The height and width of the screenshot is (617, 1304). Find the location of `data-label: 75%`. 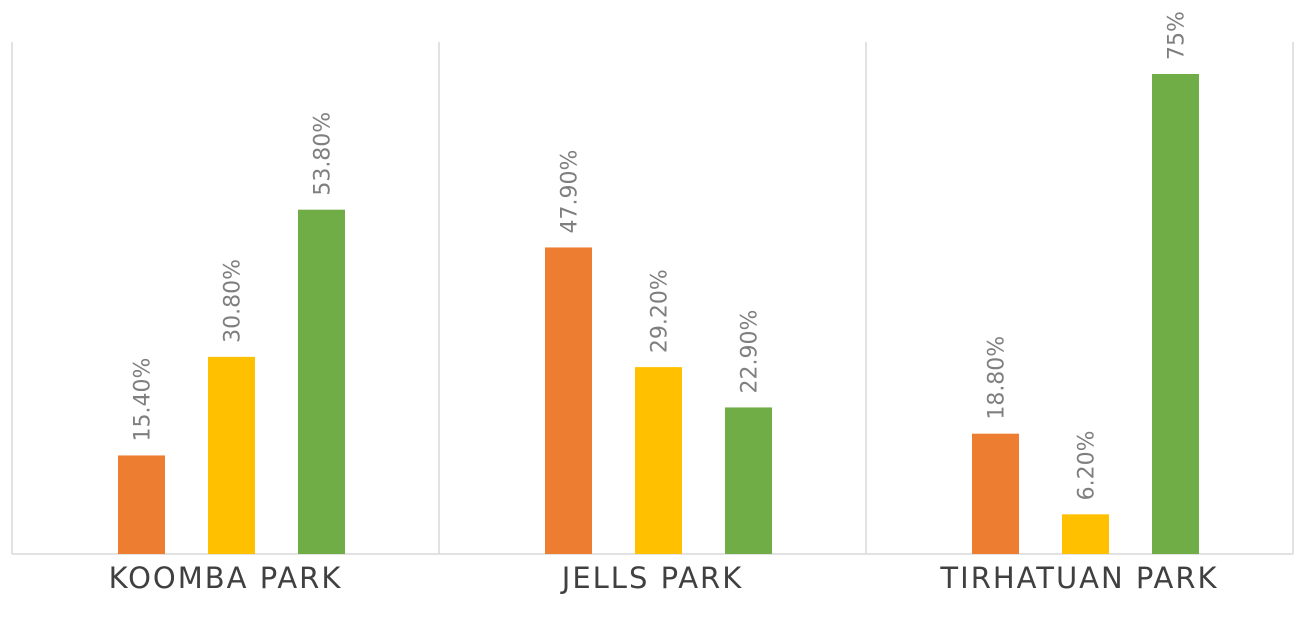

data-label: 75% is located at coordinates (1177, 35).